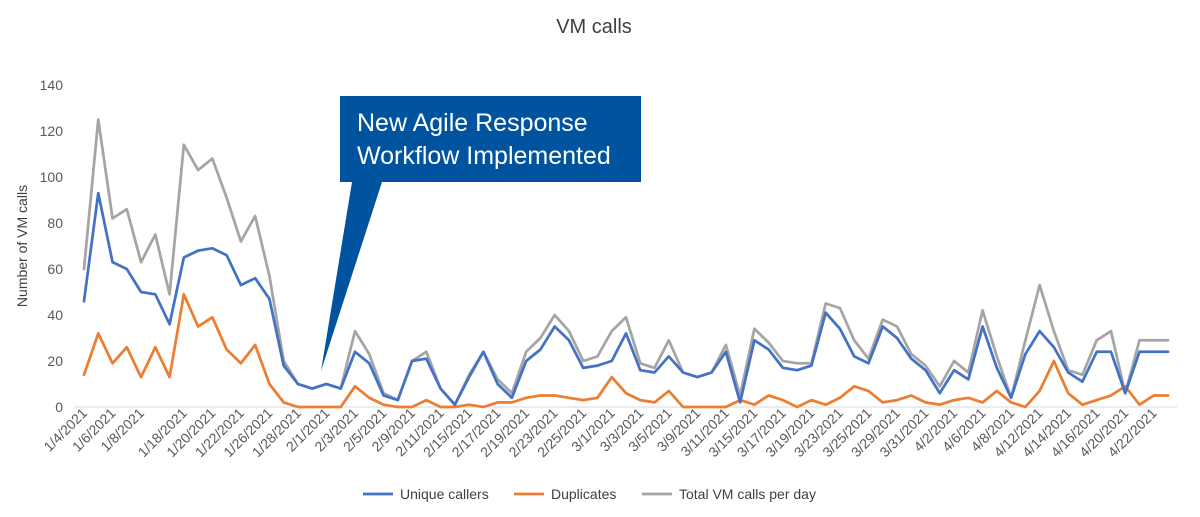  I want to click on y-tick-label: 20, so click(55, 361).